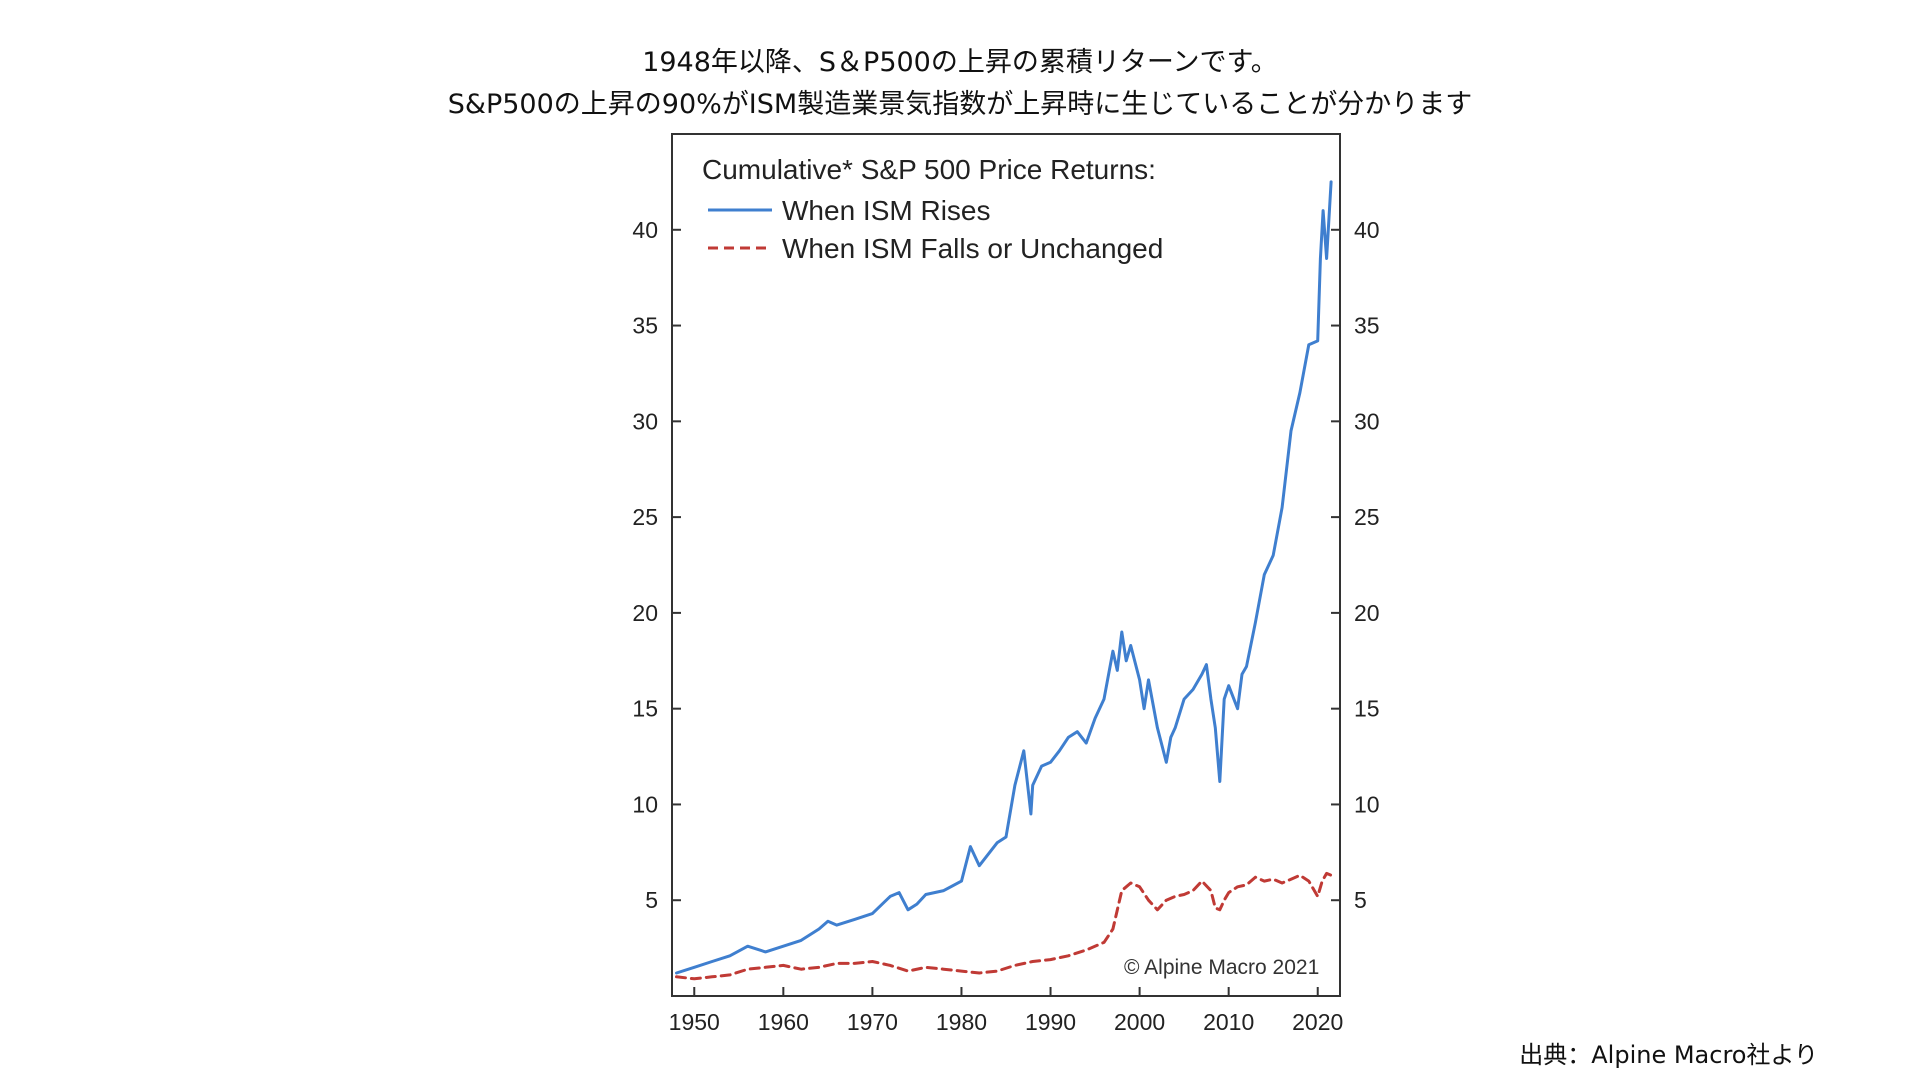 The width and height of the screenshot is (1920, 1080). Describe the element at coordinates (1360, 900) in the screenshot. I see `y-tick-label-right: 5` at that location.